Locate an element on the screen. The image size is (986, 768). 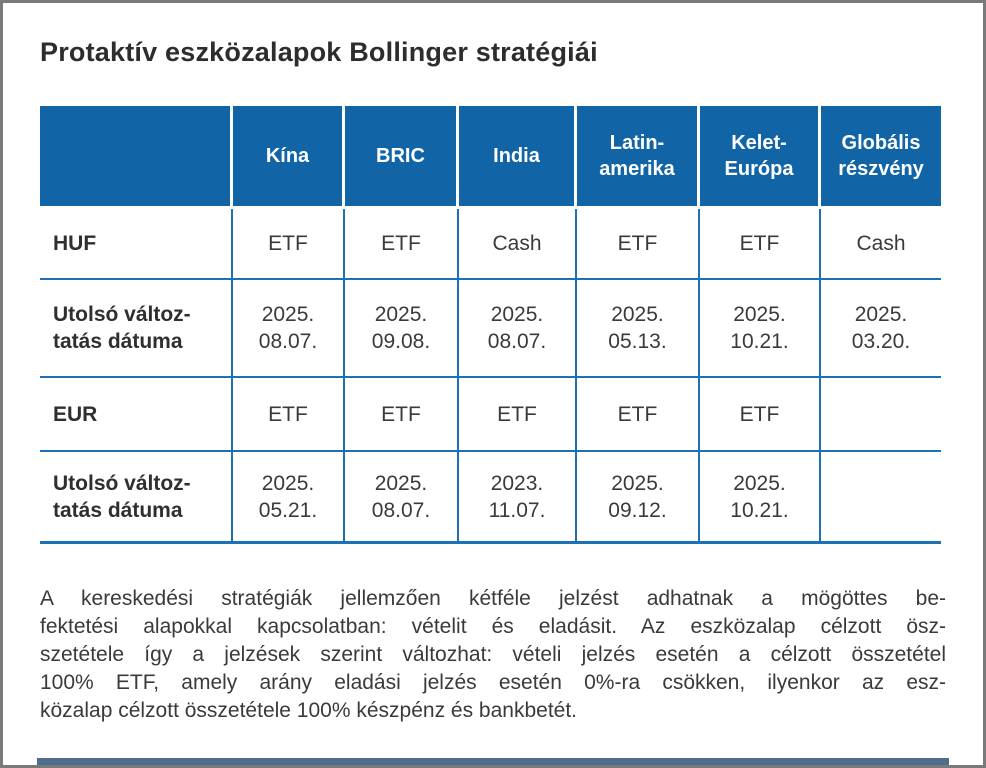
footer-accent-bar is located at coordinates (493, 761).